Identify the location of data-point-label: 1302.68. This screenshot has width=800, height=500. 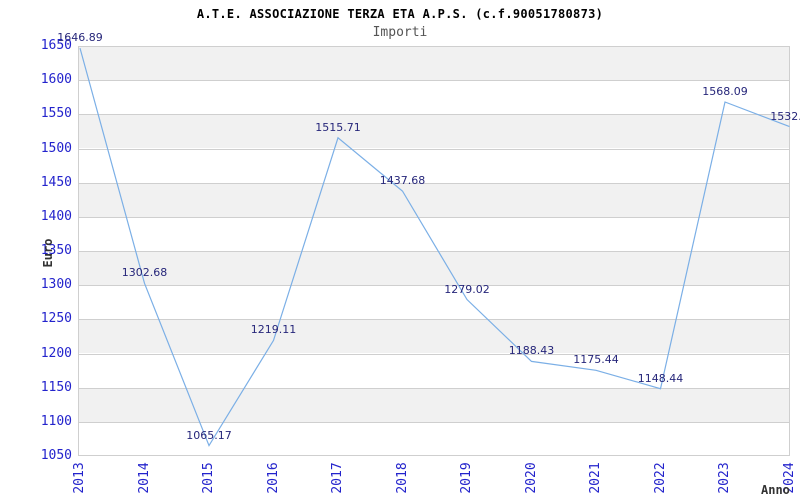
(144, 273).